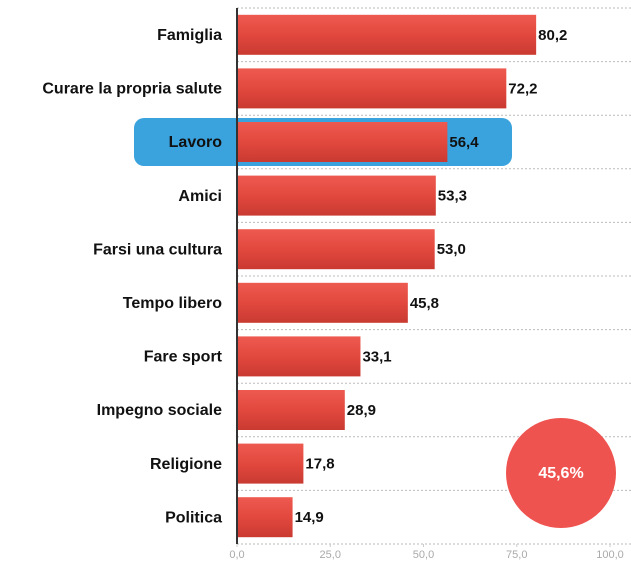 The width and height of the screenshot is (631, 564). Describe the element at coordinates (610, 555) in the screenshot. I see `x-tick-label: 100,0` at that location.